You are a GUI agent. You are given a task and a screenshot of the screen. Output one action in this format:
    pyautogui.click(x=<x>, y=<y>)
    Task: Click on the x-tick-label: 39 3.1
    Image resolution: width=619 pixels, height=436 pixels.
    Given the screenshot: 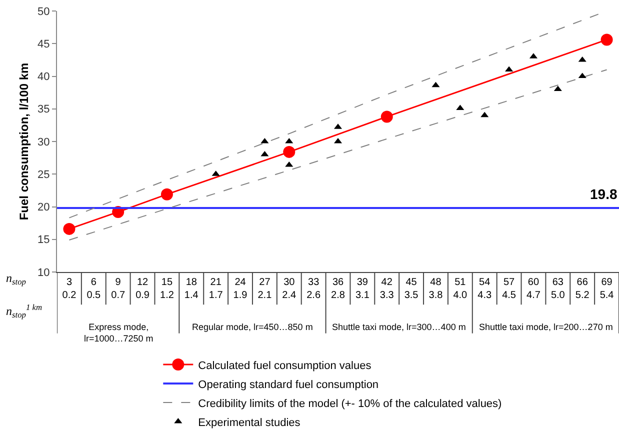 What is the action you would take?
    pyautogui.click(x=362, y=289)
    